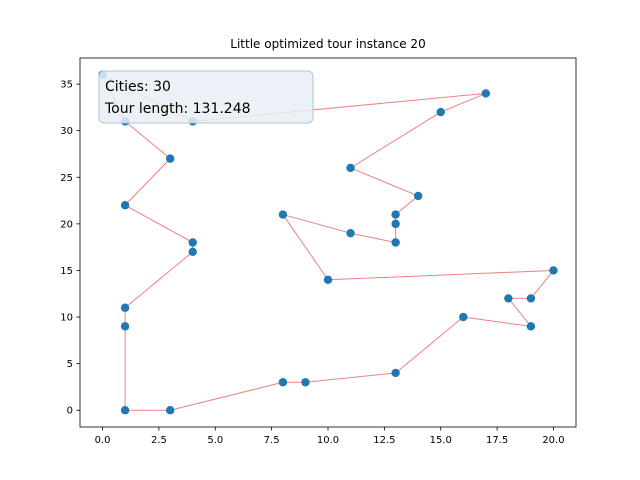 The image size is (640, 480). Describe the element at coordinates (66, 178) in the screenshot. I see `y-tick-label: 25` at that location.